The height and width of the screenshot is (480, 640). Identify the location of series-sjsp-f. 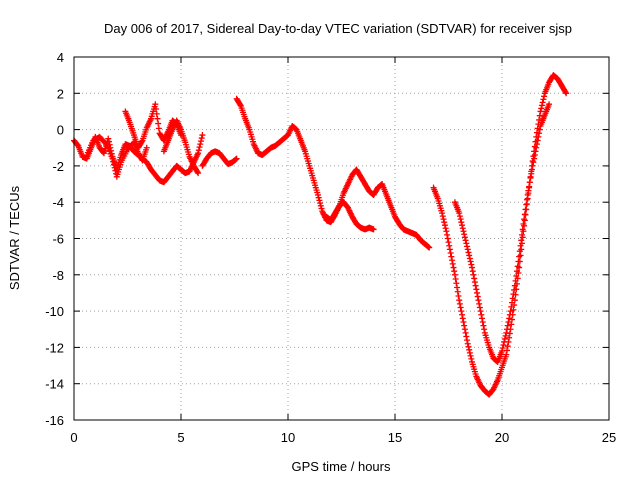
(333, 173).